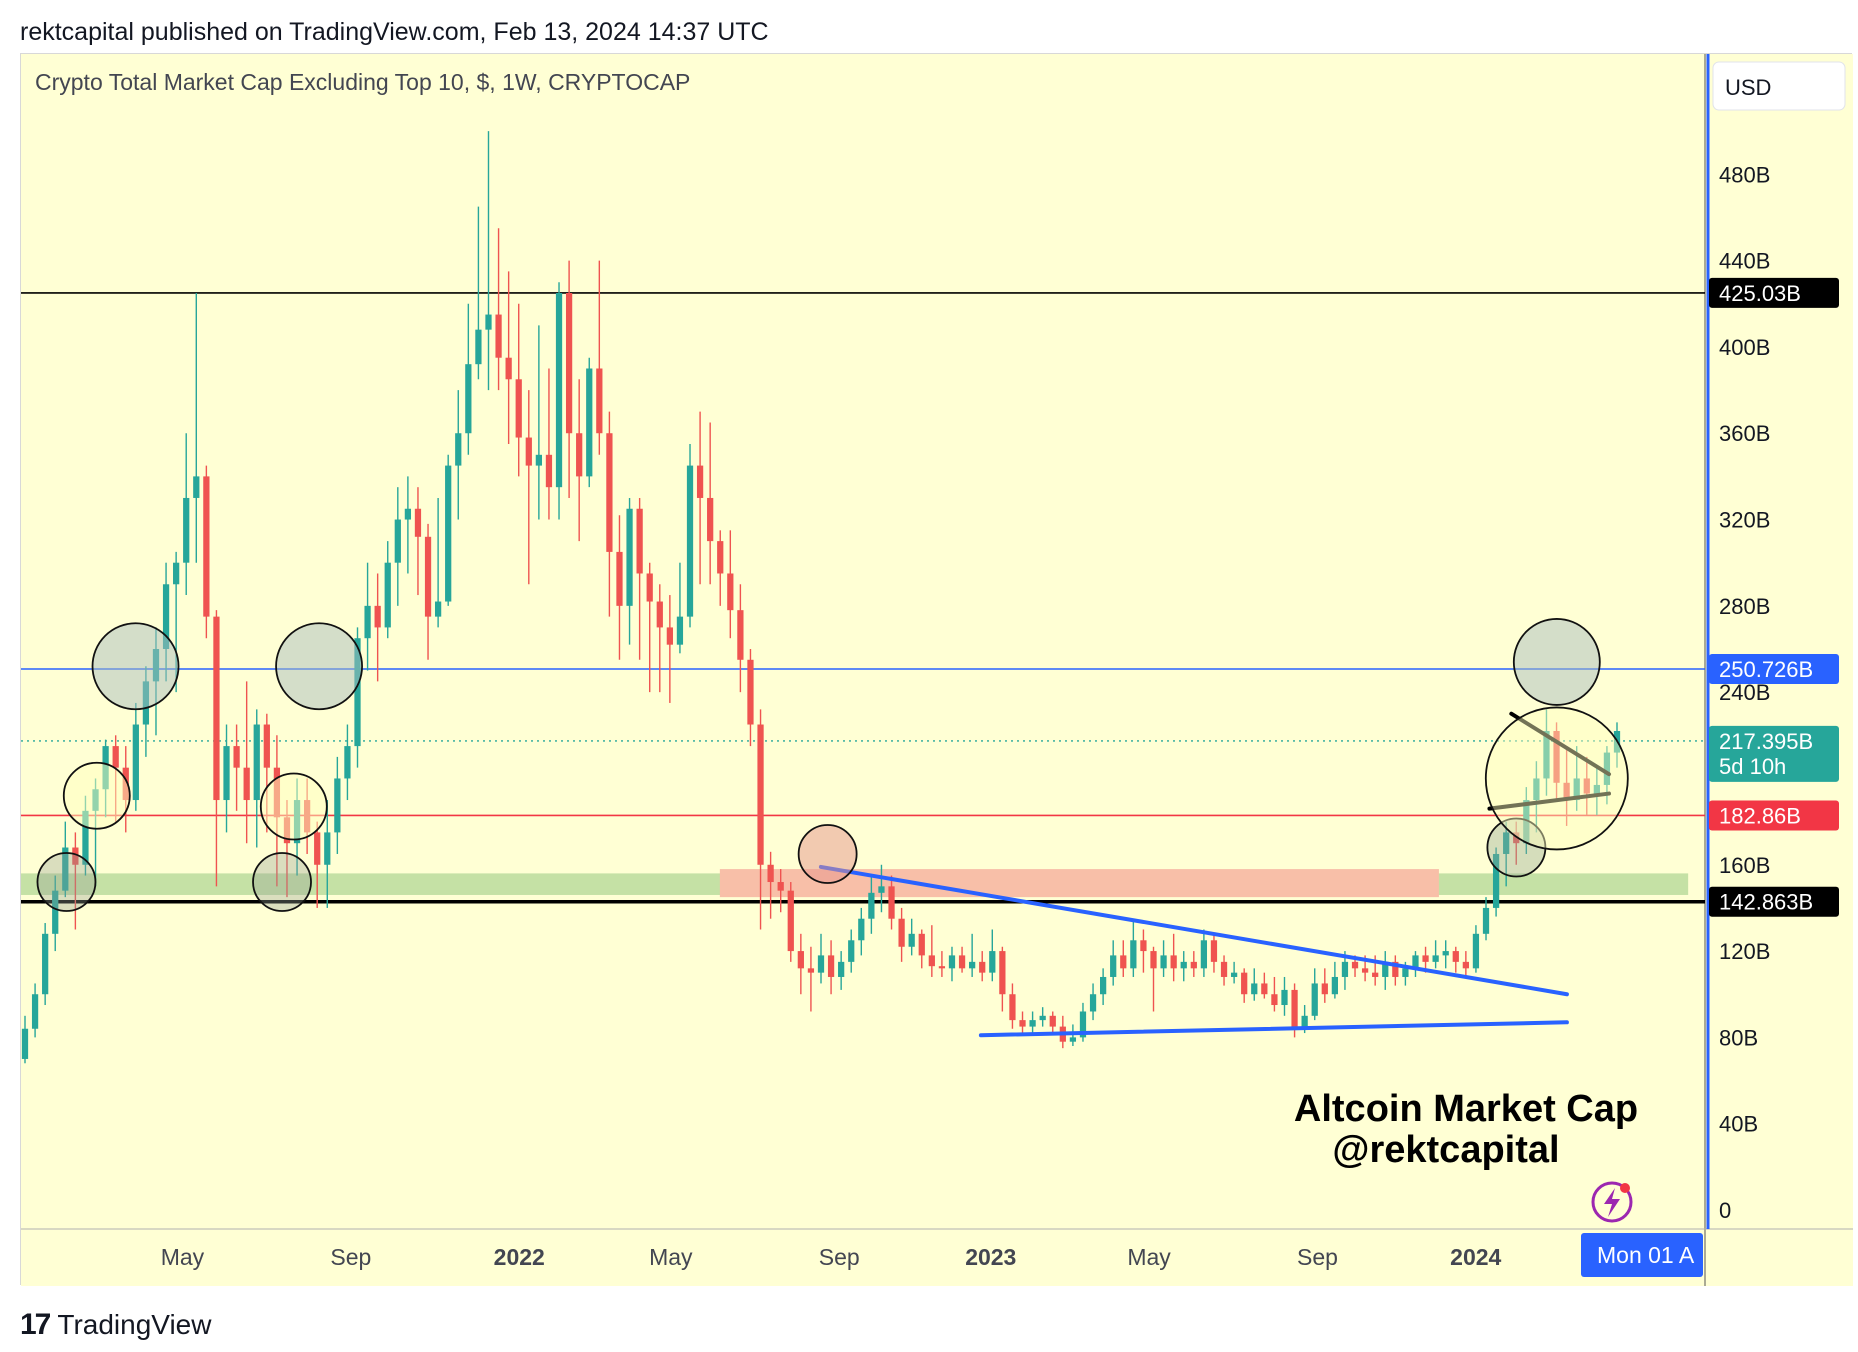 The height and width of the screenshot is (1352, 1858). What do you see at coordinates (1779, 86) in the screenshot?
I see `currency-button` at bounding box center [1779, 86].